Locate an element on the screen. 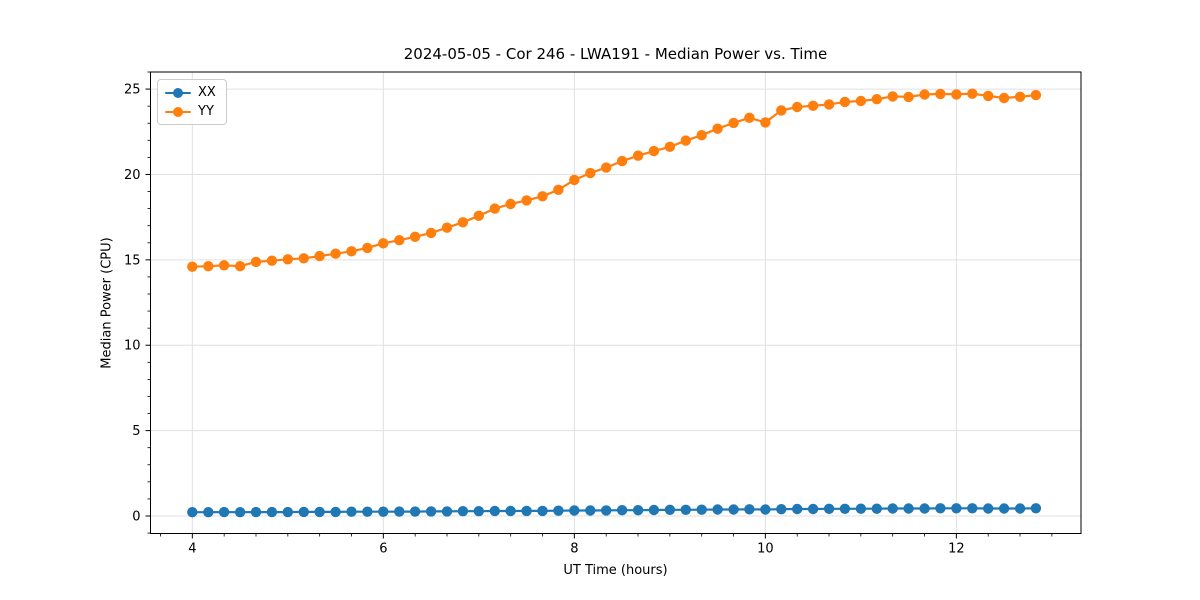 The width and height of the screenshot is (1200, 600). legend-marker-xx-icon is located at coordinates (178, 92).